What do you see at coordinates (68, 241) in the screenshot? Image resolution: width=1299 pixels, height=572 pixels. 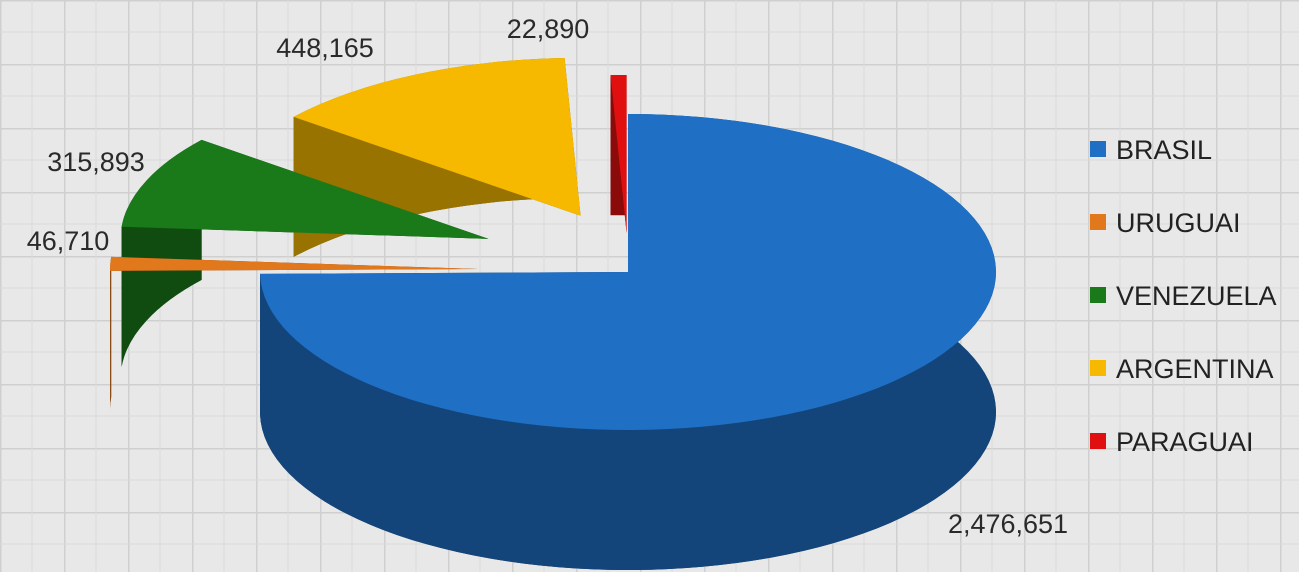 I see `value-label-uruguai: 46,710` at bounding box center [68, 241].